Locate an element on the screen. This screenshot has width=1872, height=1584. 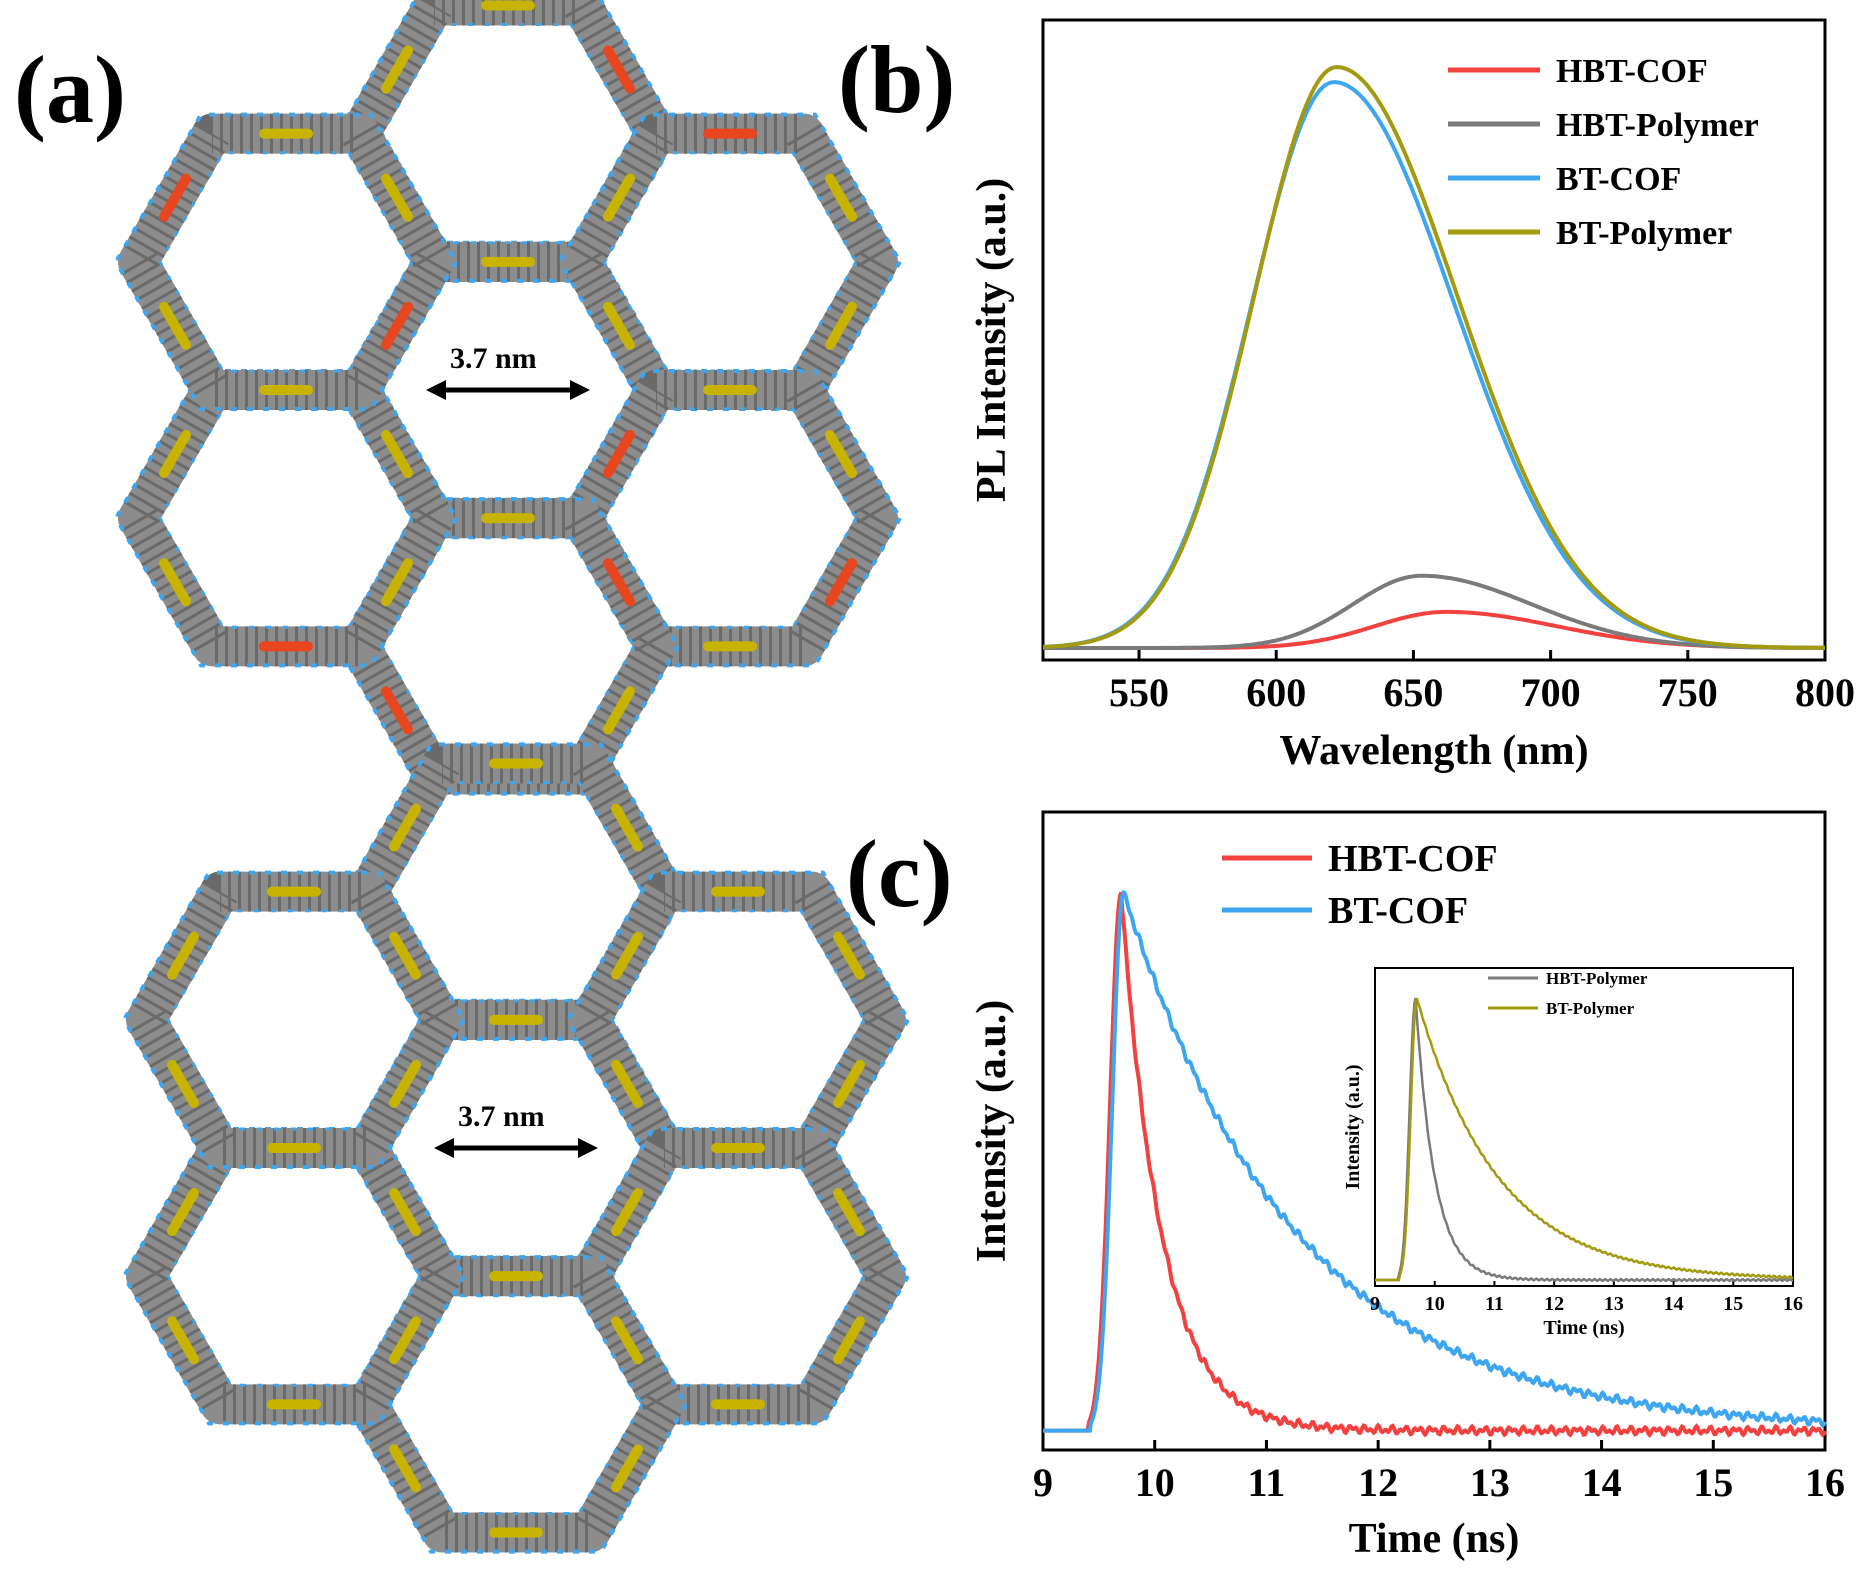
x-tick-label: 600 is located at coordinates (1276, 692).